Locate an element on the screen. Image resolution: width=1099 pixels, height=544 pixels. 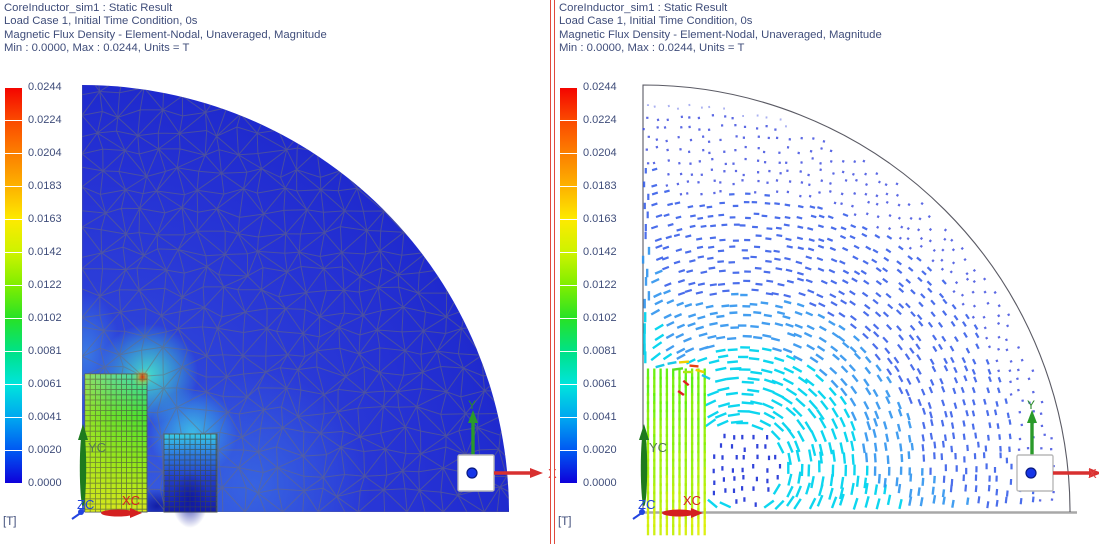
viewport-divider is located at coordinates (552, 272).